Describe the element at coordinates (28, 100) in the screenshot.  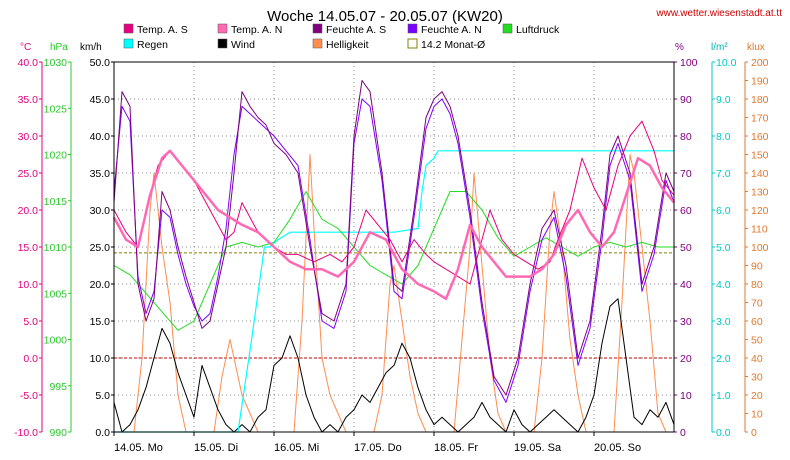
I see `temp-tick-label: 35.0` at that location.